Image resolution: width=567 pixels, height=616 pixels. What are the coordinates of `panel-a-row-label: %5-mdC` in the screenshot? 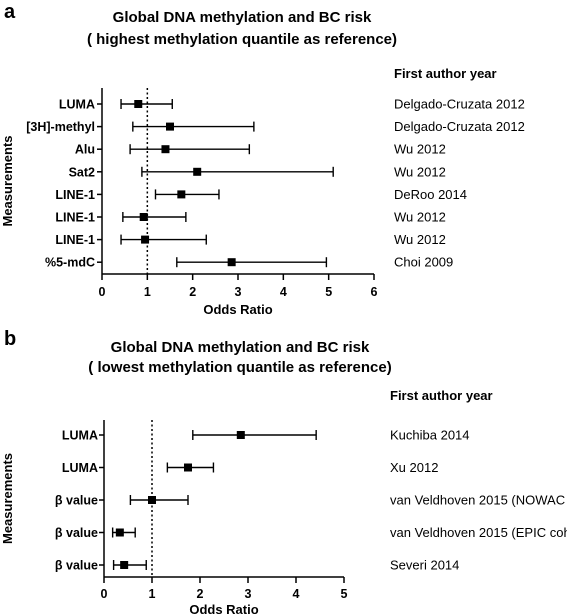 It's located at (70, 263).